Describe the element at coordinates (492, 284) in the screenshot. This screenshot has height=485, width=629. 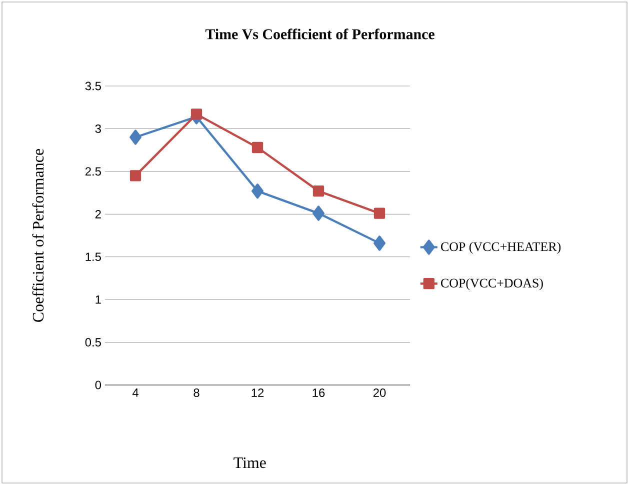
I see `legend-label: COP(VCC+DOAS)` at that location.